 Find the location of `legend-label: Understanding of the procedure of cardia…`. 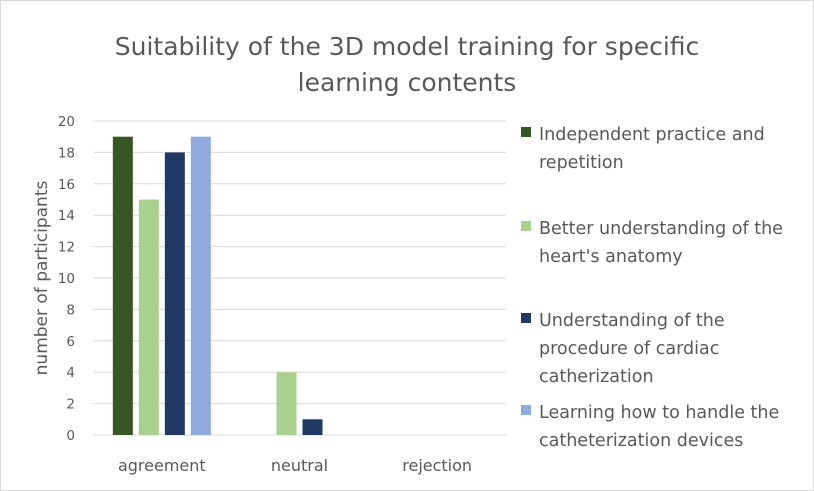

legend-label: Understanding of the procedure of cardia… is located at coordinates (632, 349).